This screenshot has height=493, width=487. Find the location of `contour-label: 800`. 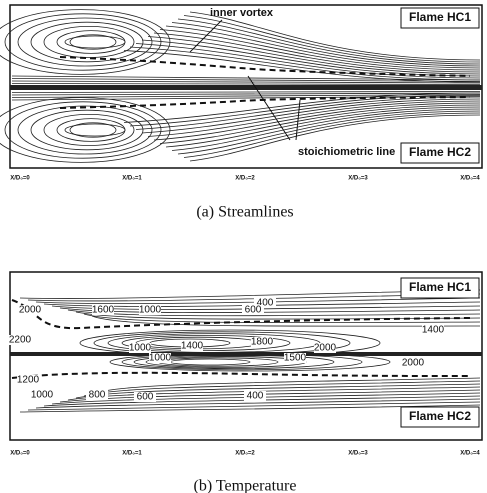

contour-label: 800 is located at coordinates (97, 395).